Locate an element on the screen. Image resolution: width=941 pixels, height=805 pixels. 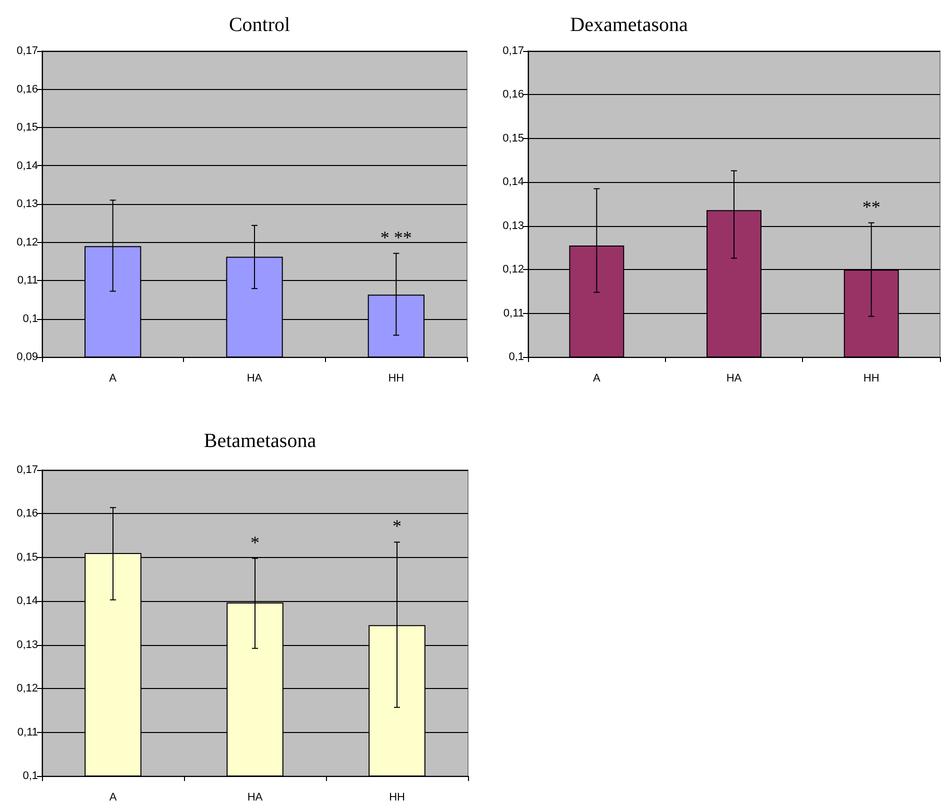
y-tick-label: 0,09 is located at coordinates (27, 357).